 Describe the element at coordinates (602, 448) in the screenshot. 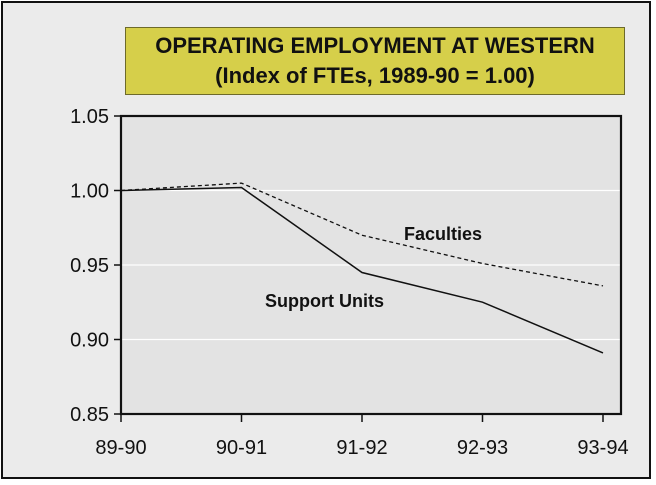

I see `x-tick-label-4: 93-94` at that location.